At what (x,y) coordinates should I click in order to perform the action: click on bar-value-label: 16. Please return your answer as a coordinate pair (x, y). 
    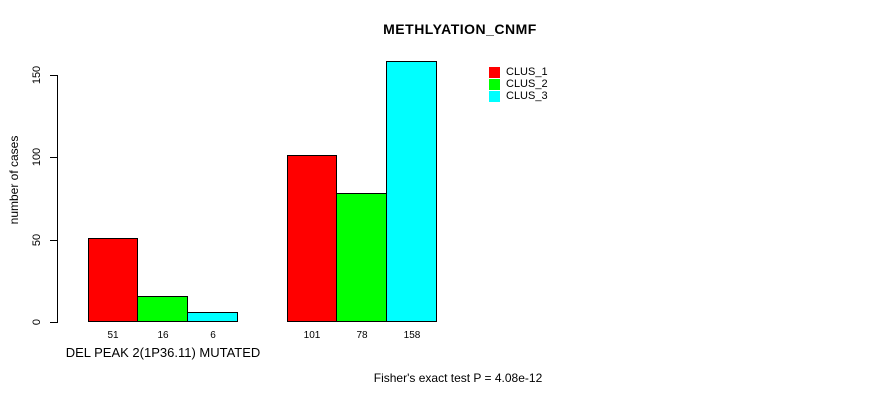
    Looking at the image, I should click on (163, 335).